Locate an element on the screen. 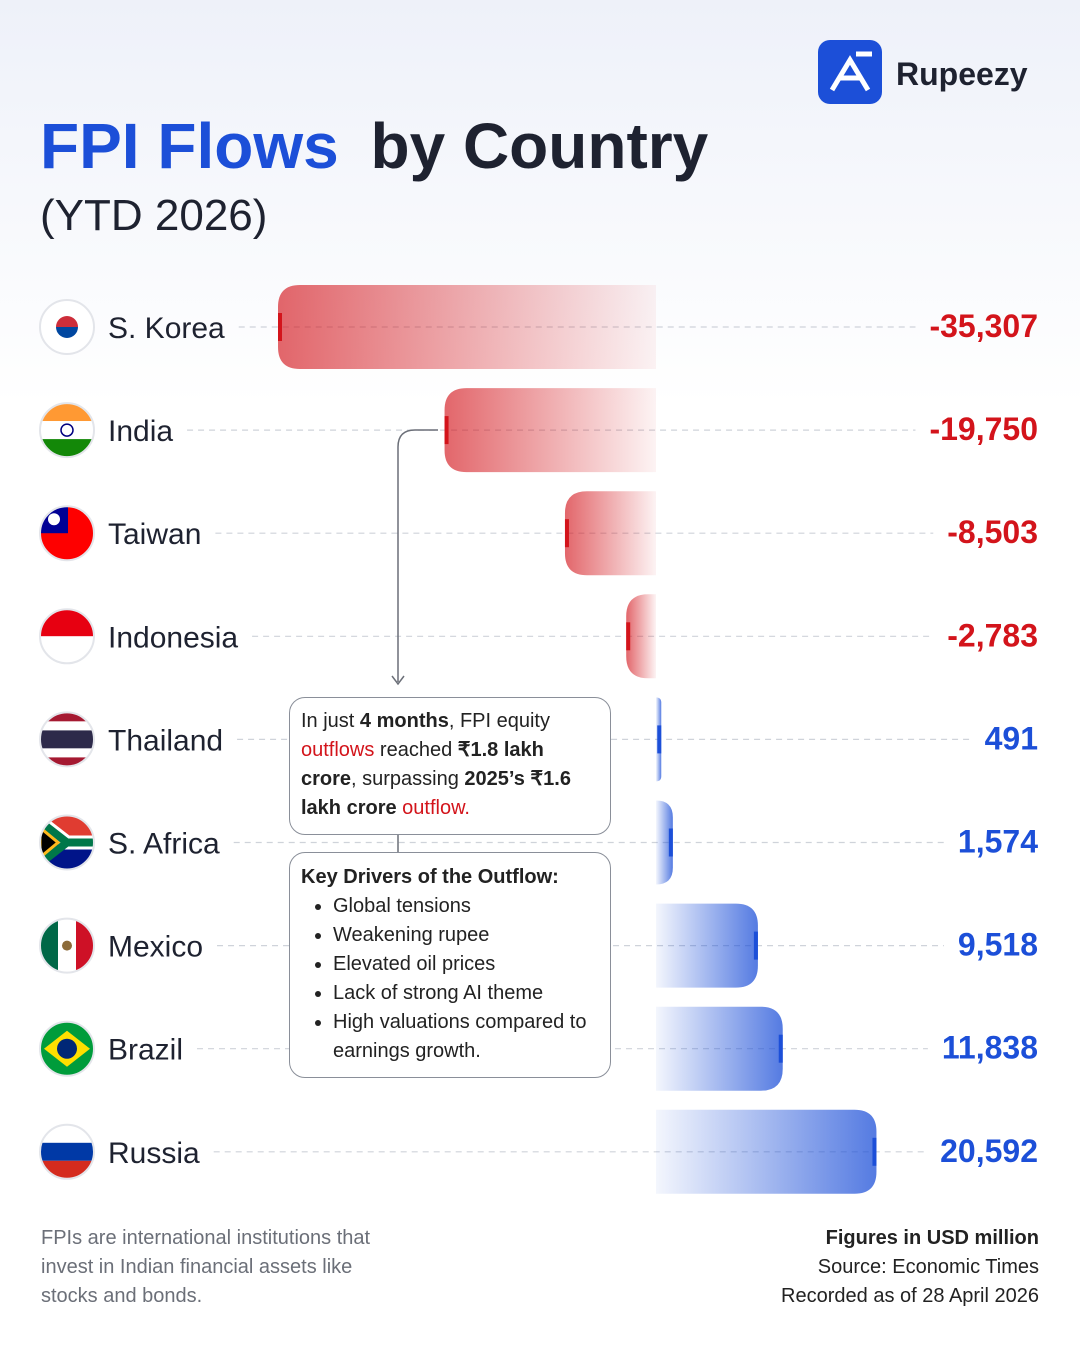  source: Source: Economic Times is located at coordinates (928, 1267).